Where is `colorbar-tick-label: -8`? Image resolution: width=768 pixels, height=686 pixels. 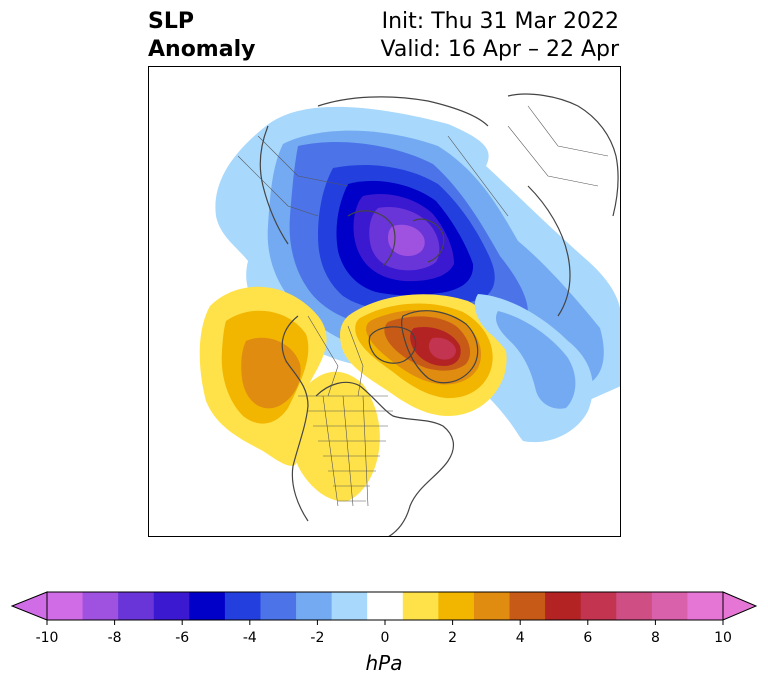
colorbar-tick-label: -8 is located at coordinates (115, 638).